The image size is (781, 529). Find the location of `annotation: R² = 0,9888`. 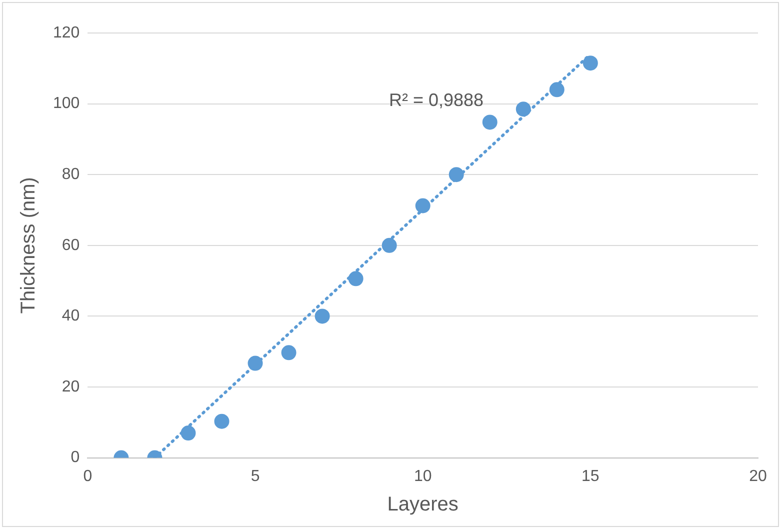

annotation: R² = 0,9888 is located at coordinates (436, 100).